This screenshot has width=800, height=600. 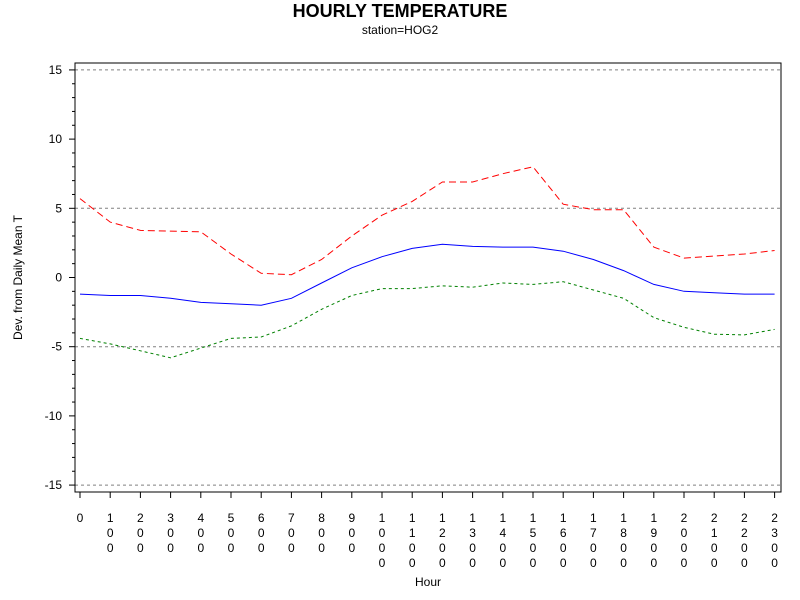 I want to click on x-axis-label: Hour, so click(x=428, y=582).